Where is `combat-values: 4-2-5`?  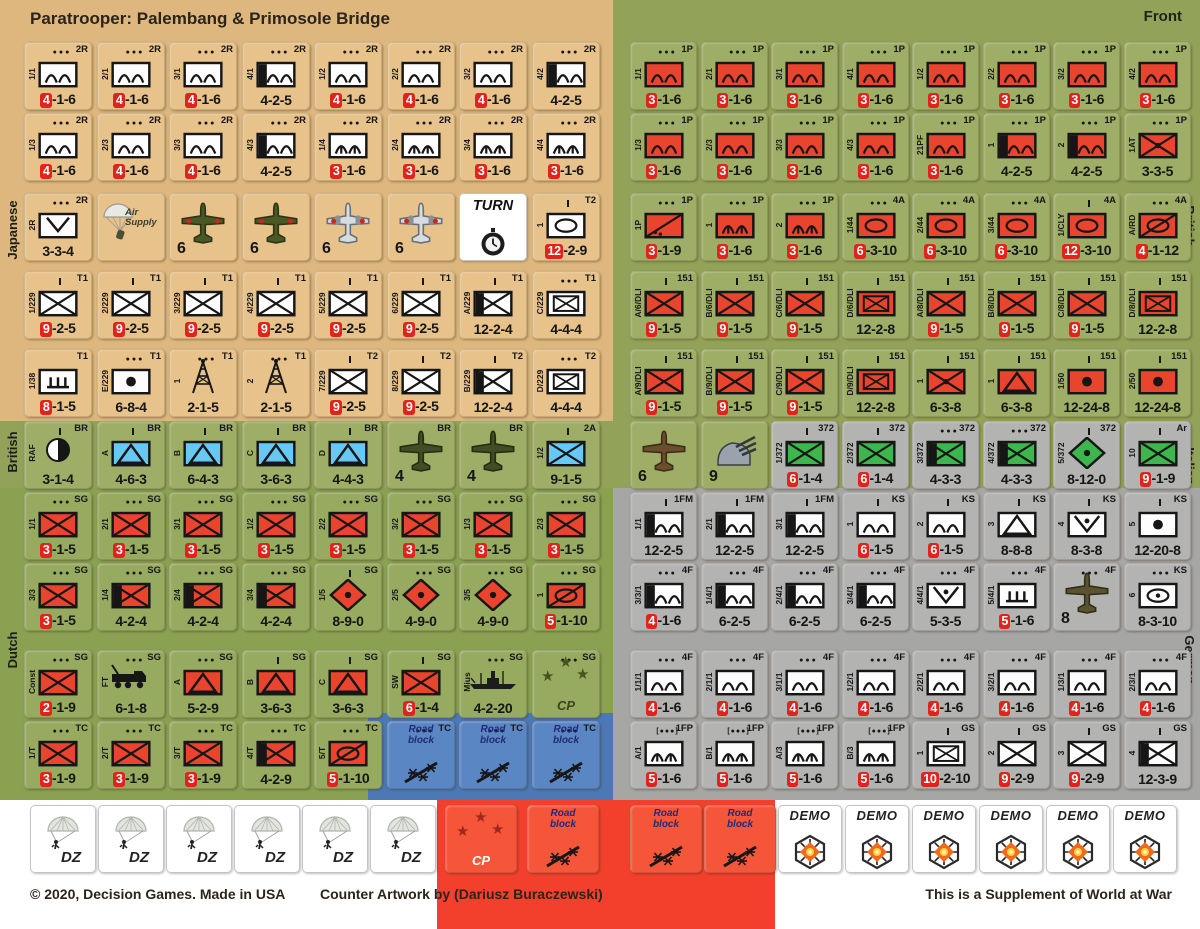
combat-values: 4-2-5 is located at coordinates (1086, 171).